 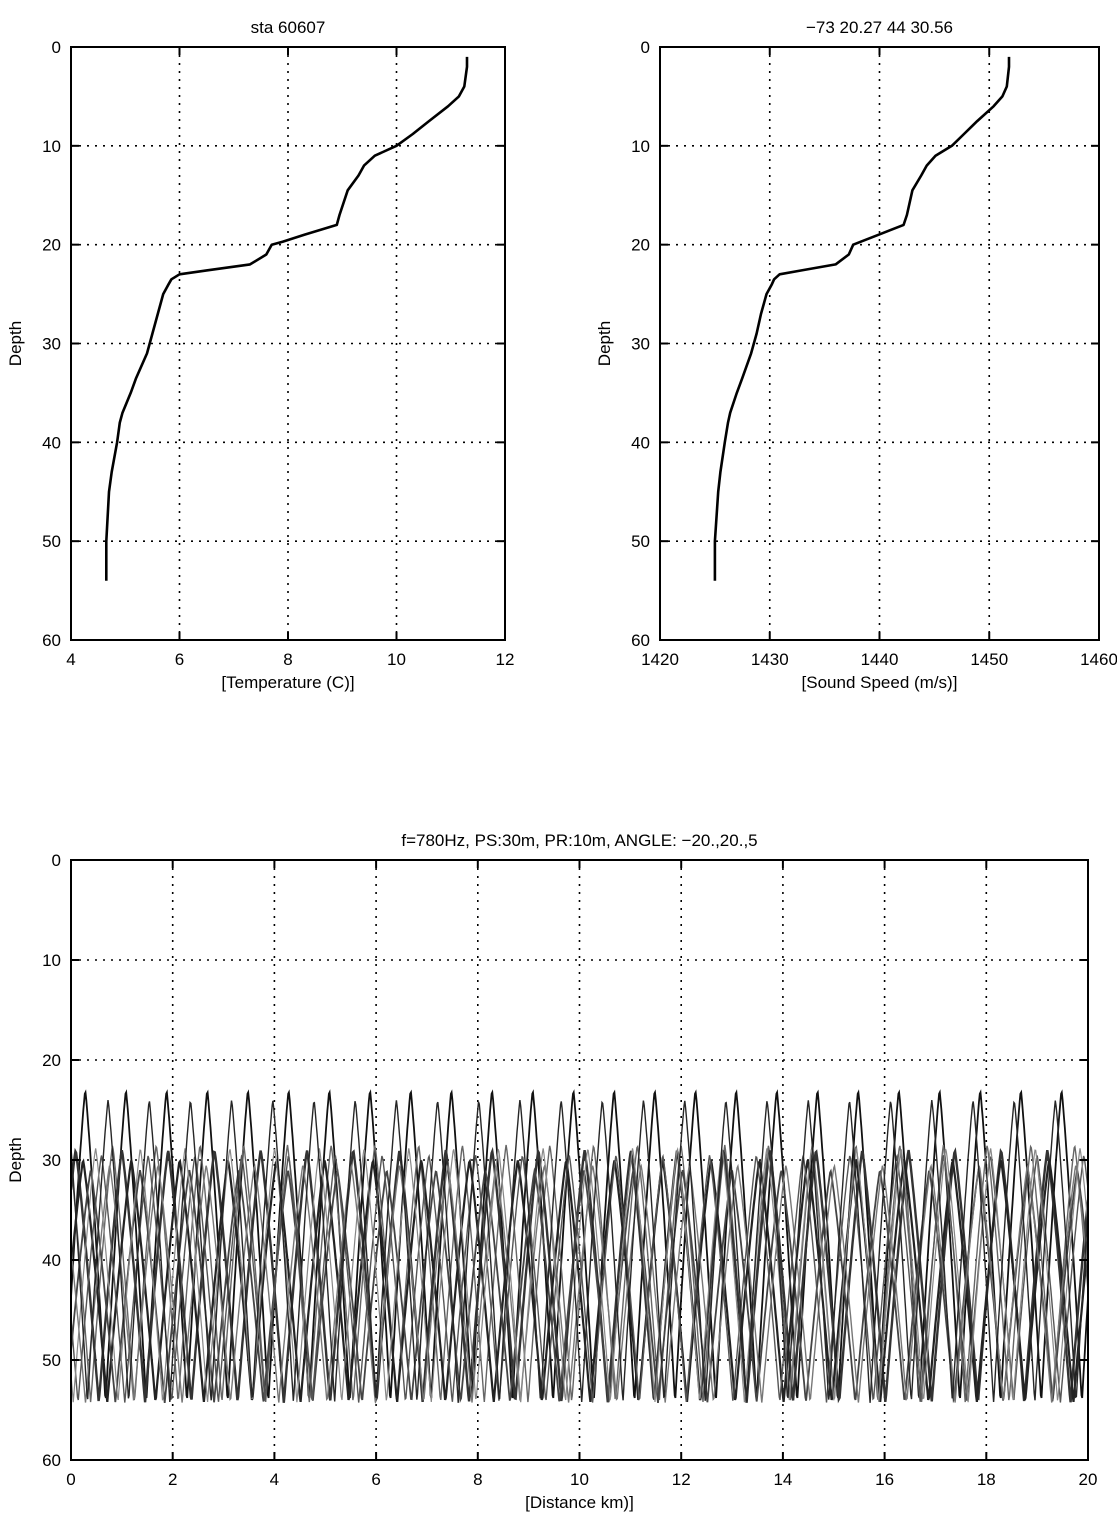 I want to click on x-tick-label: 0, so click(x=70, y=1479).